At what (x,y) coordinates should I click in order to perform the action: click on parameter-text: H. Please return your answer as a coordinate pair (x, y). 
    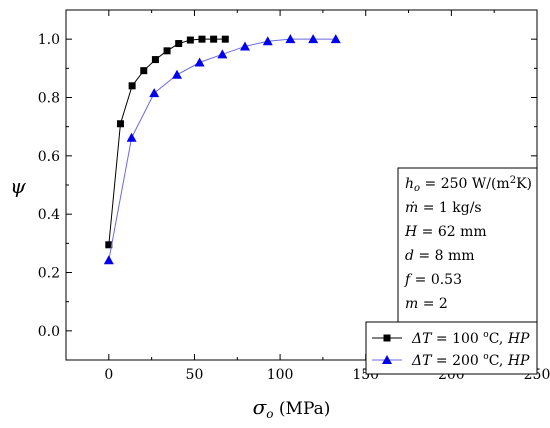
    Looking at the image, I should click on (411, 232).